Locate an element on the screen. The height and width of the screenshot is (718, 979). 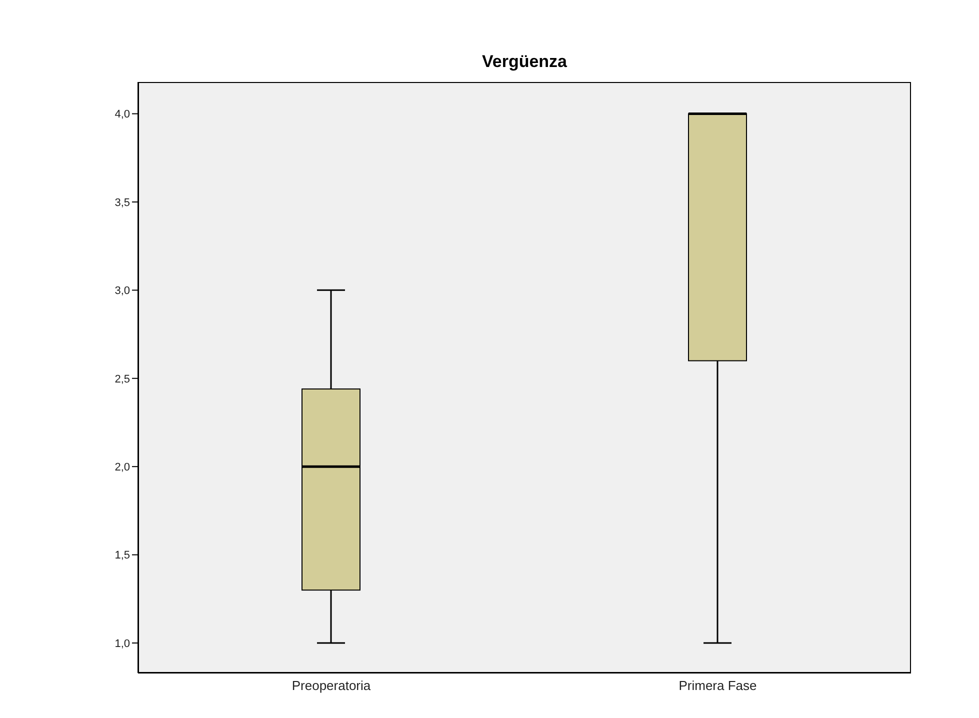
y-tick-label: 1,5 is located at coordinates (122, 556).